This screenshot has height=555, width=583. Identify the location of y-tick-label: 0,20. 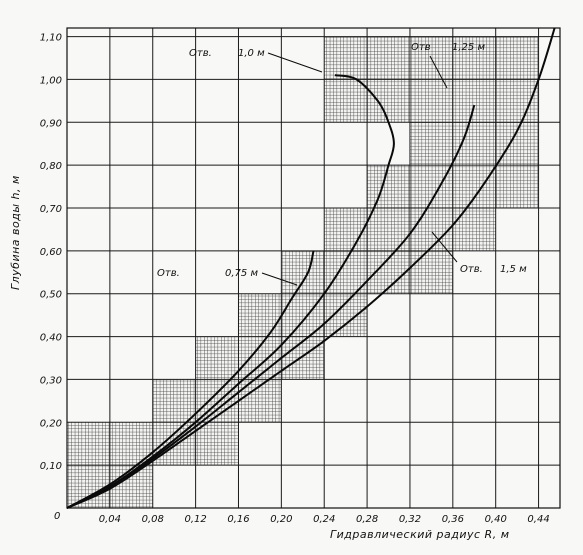
(51, 423).